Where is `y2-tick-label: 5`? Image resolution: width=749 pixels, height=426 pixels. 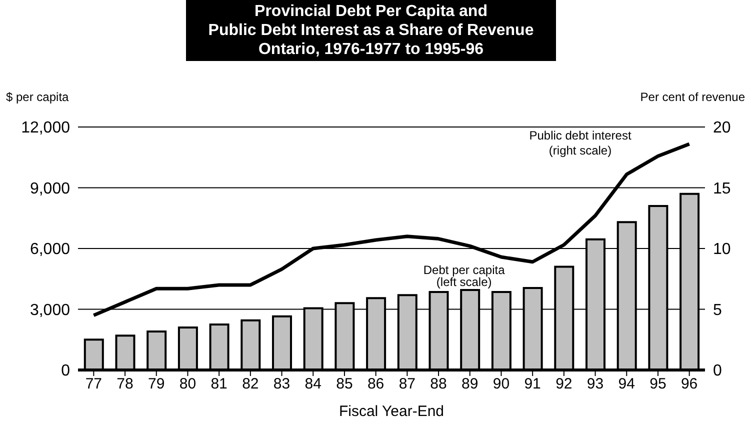
y2-tick-label: 5 is located at coordinates (717, 310).